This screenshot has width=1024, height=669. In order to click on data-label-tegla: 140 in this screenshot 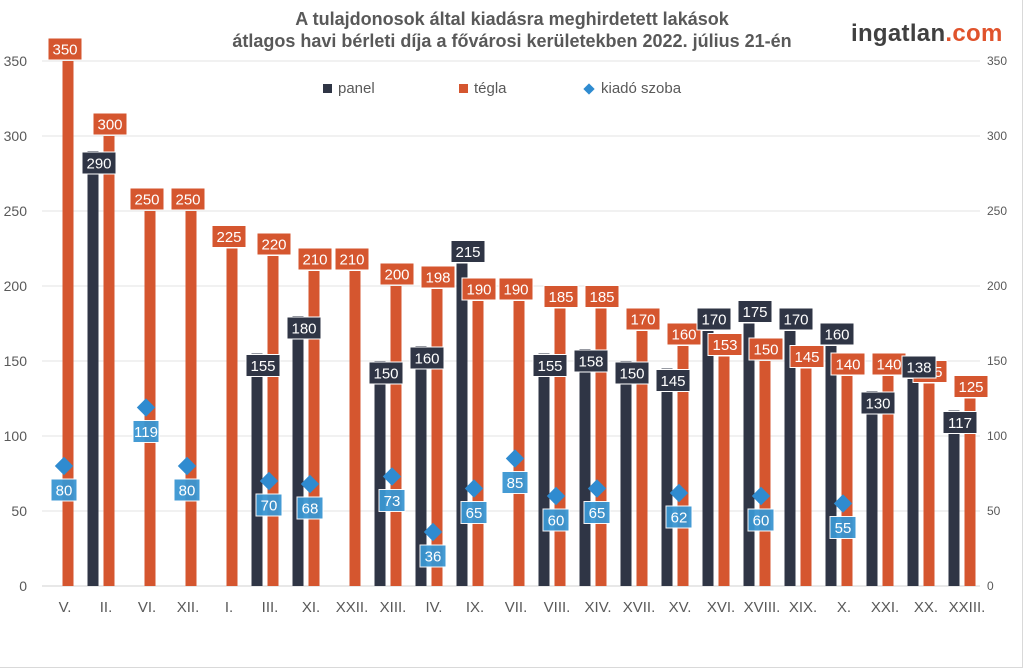, I will do `click(889, 364)`.